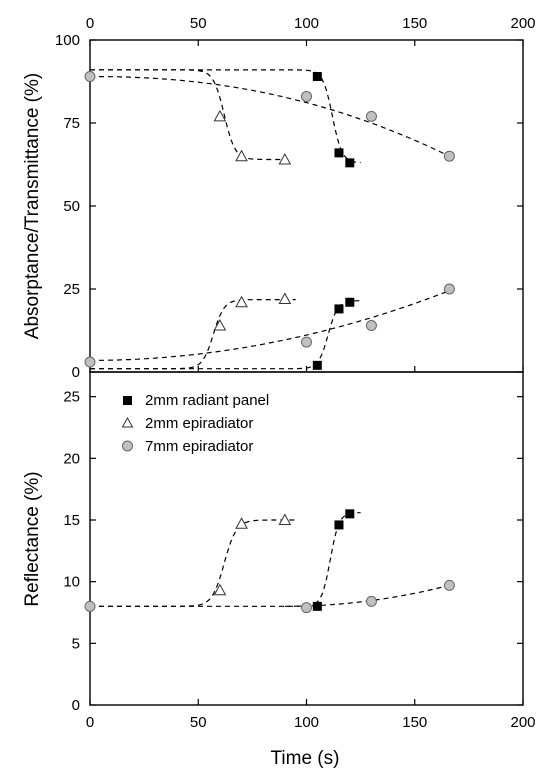 The width and height of the screenshot is (550, 779). What do you see at coordinates (76, 643) in the screenshot?
I see `y-tick-label: 5` at bounding box center [76, 643].